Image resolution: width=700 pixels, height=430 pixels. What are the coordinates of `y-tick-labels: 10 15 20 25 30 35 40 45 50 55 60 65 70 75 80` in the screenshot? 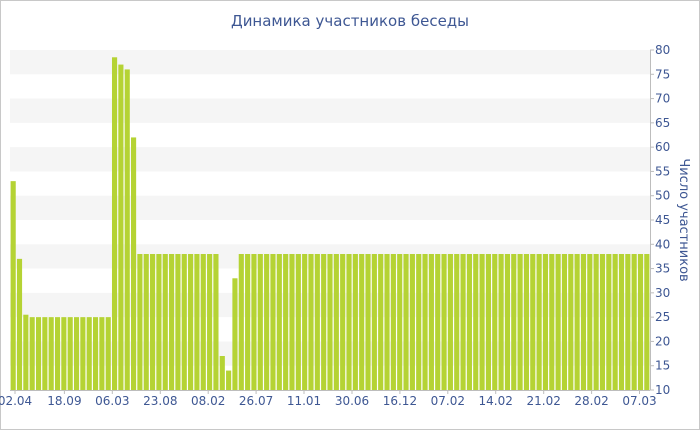 It's located at (662, 220).